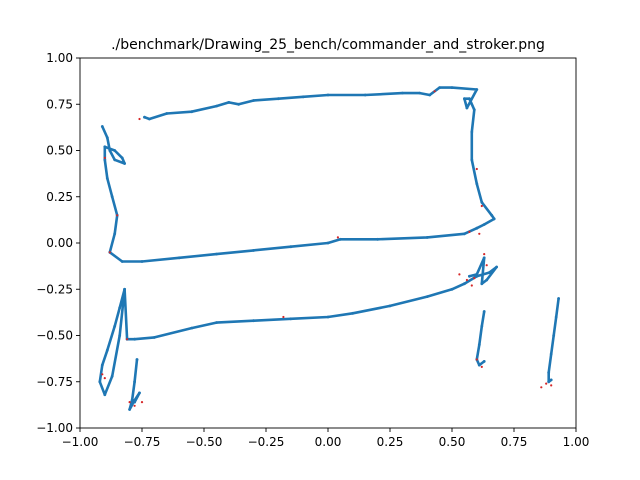 The height and width of the screenshot is (480, 640). What do you see at coordinates (204, 442) in the screenshot?
I see `x-tick-label: −0.50` at bounding box center [204, 442].